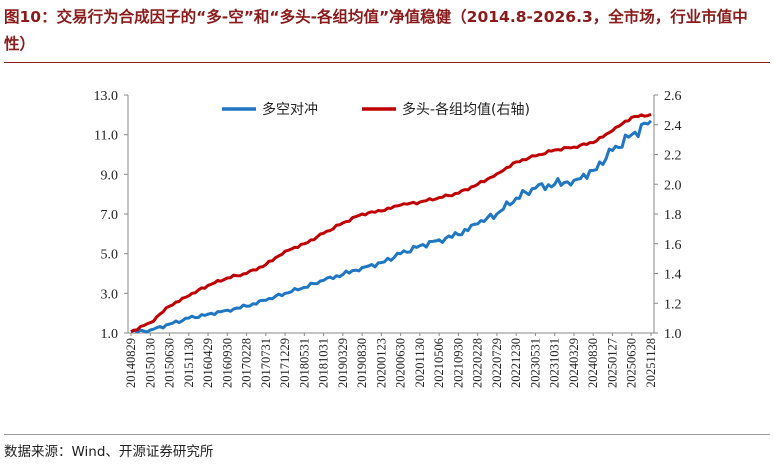  What do you see at coordinates (285, 363) in the screenshot?
I see `x-tick-label: 20171229` at bounding box center [285, 363].